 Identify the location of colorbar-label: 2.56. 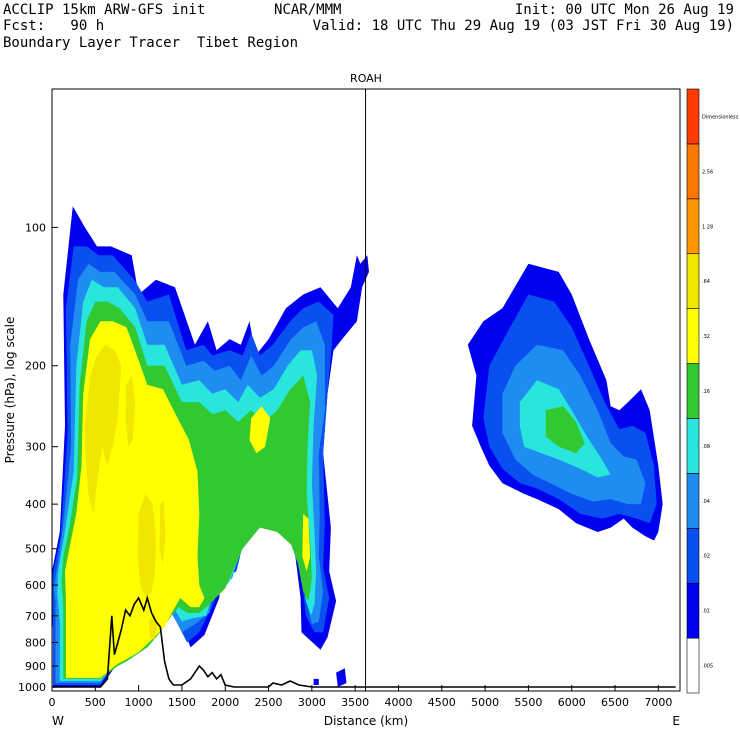
(707, 172).